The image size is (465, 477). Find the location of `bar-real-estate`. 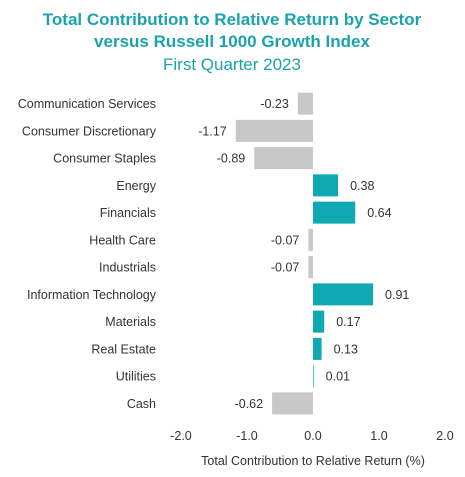

bar-real-estate is located at coordinates (317, 348).